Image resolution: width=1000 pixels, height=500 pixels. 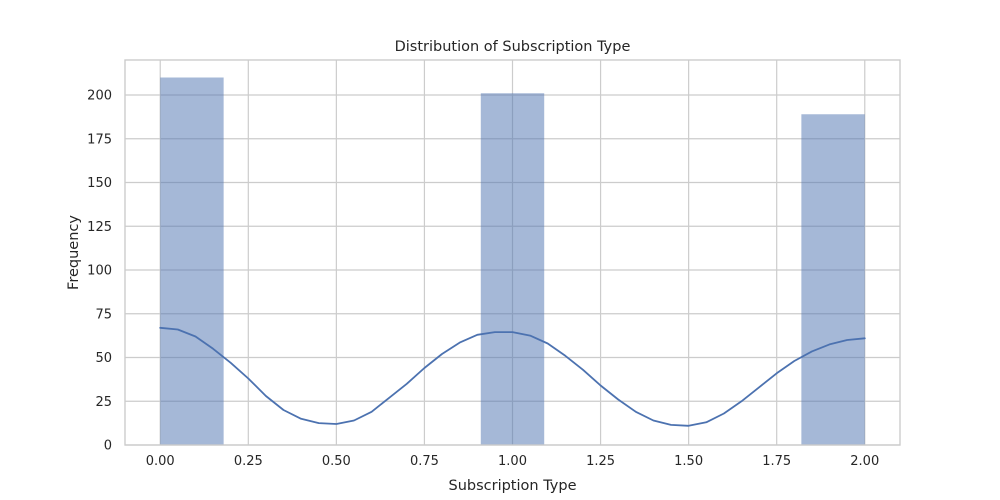 I want to click on y-tick-label: 200, so click(x=99, y=96).